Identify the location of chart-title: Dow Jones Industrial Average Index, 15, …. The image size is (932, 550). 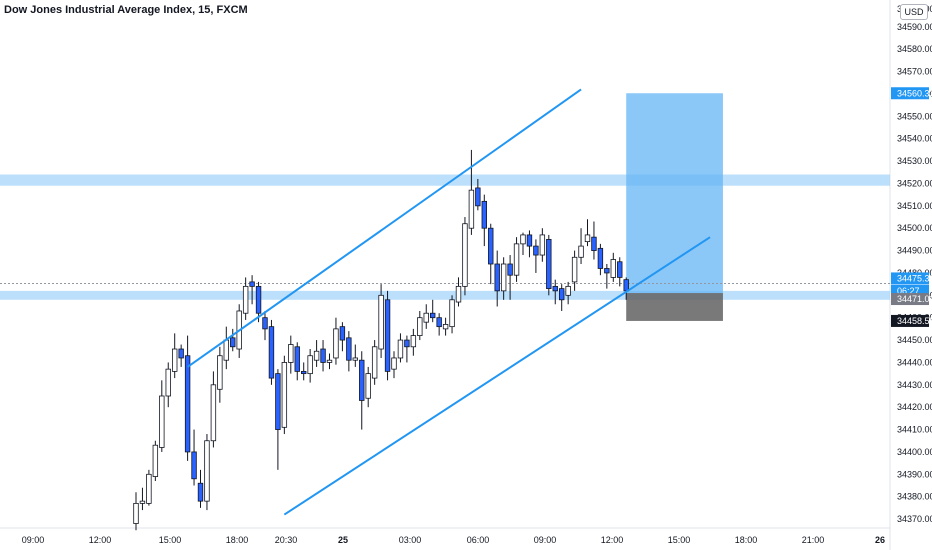
(126, 10).